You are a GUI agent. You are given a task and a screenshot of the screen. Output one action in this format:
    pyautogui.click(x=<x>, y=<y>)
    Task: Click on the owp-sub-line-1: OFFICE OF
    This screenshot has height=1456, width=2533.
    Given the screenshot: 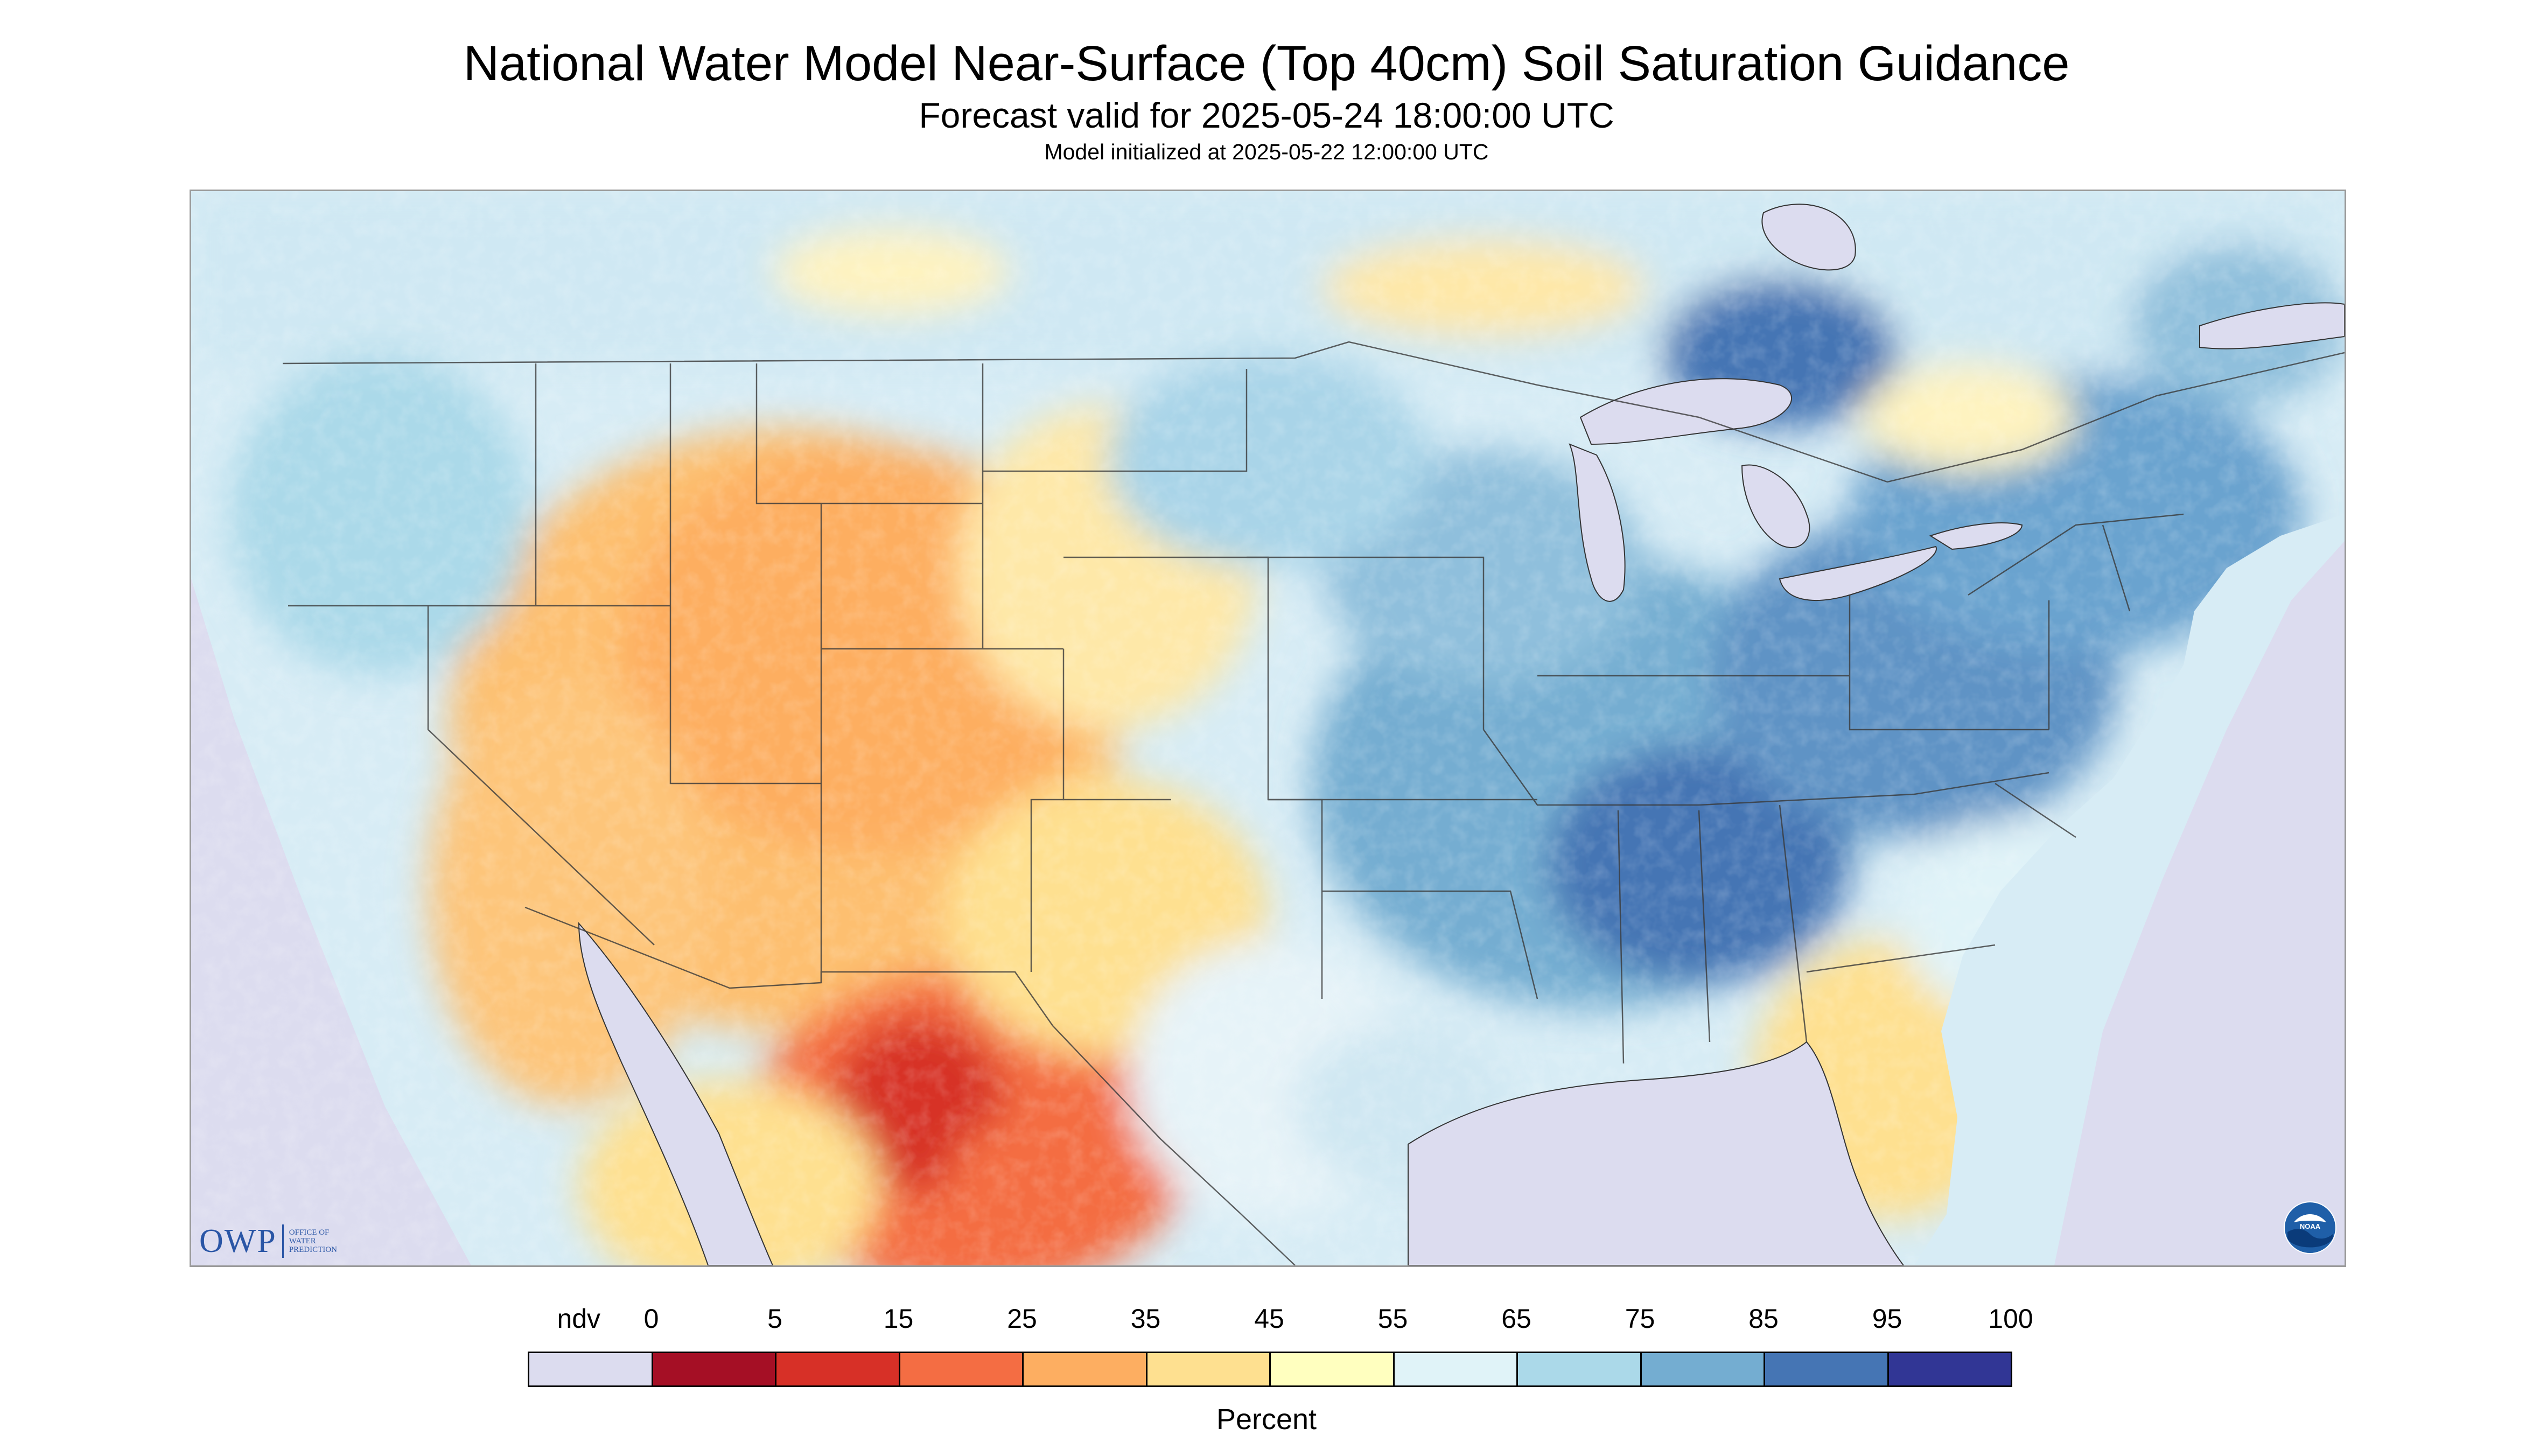 What is the action you would take?
    pyautogui.click(x=309, y=1232)
    